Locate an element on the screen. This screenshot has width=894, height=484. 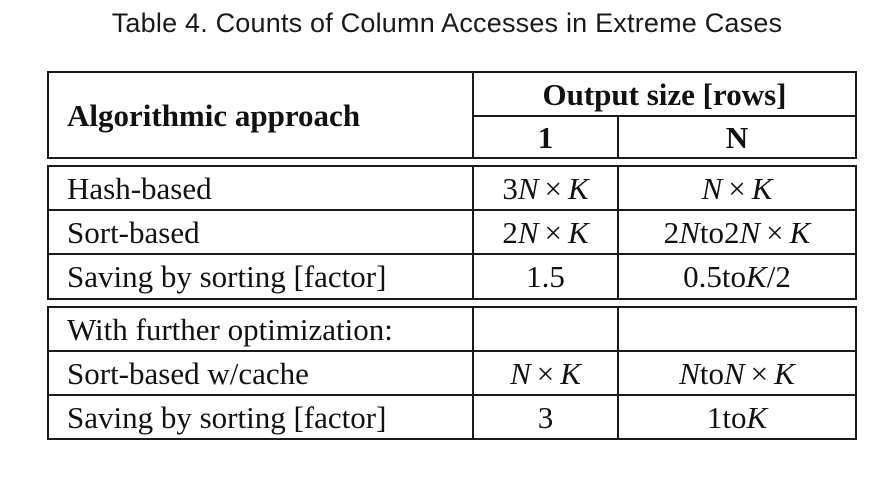
rule-v-right-header is located at coordinates (856, 115).